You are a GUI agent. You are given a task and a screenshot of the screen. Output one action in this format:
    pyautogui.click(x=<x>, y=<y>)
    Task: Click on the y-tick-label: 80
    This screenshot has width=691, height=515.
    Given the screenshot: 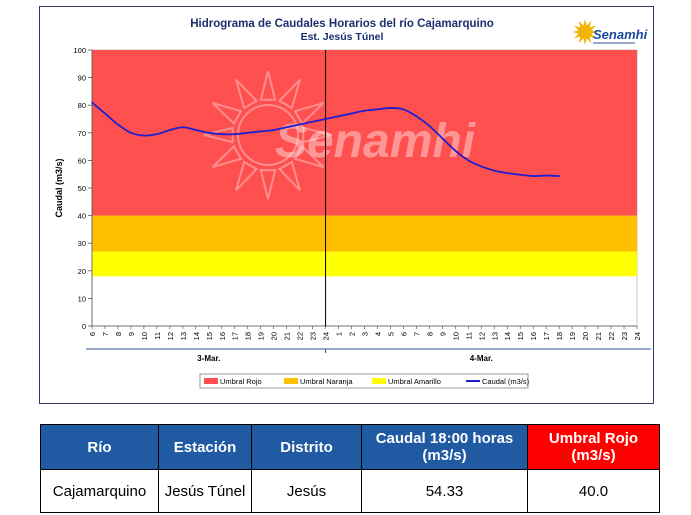 What is the action you would take?
    pyautogui.click(x=82, y=105)
    